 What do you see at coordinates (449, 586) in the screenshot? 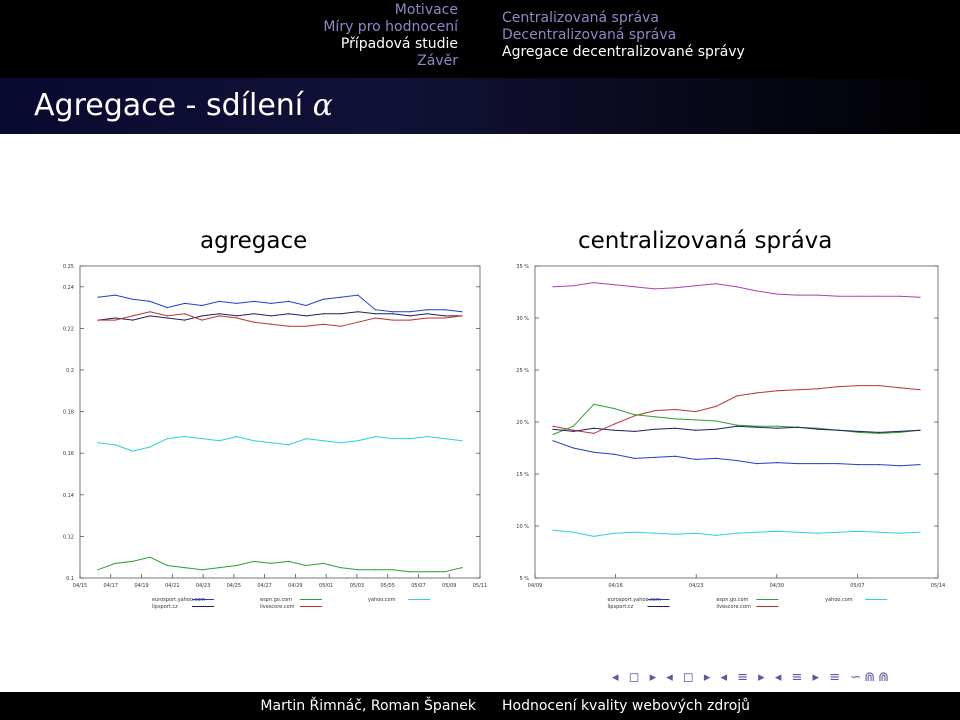
I see `left-xtick-label-12: 05/09` at bounding box center [449, 586].